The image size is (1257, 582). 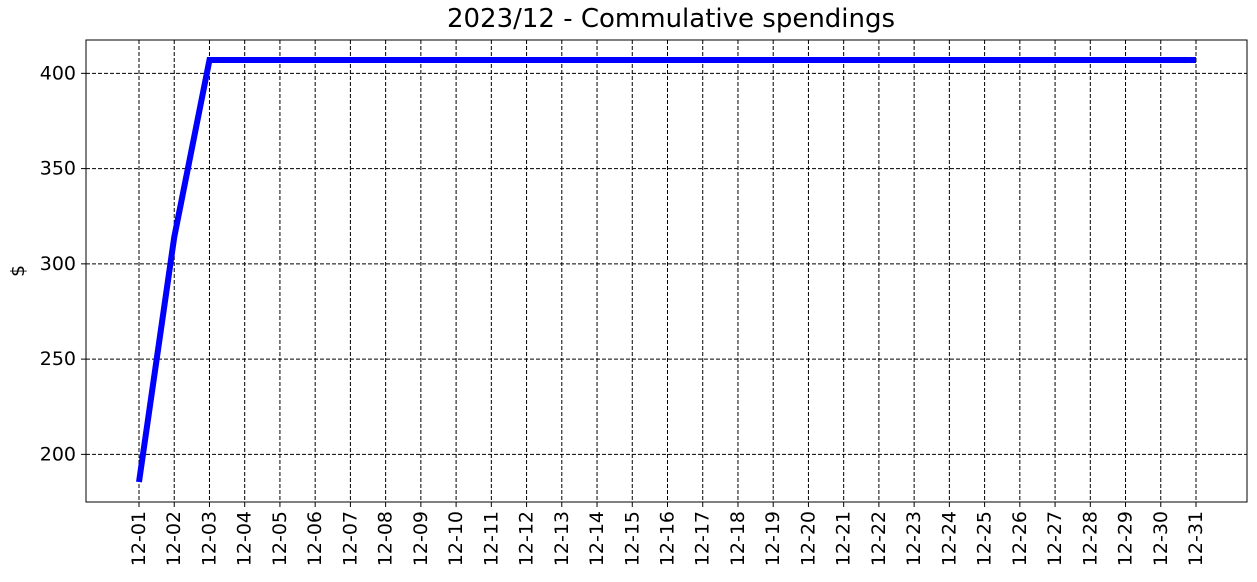 What do you see at coordinates (58, 169) in the screenshot?
I see `y-tick-label: 350` at bounding box center [58, 169].